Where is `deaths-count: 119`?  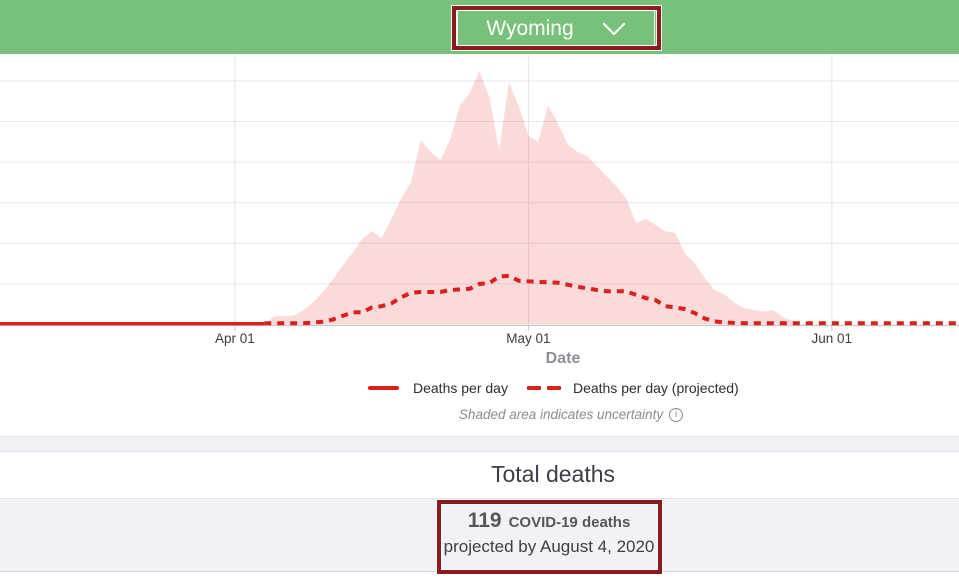 deaths-count: 119 is located at coordinates (484, 520).